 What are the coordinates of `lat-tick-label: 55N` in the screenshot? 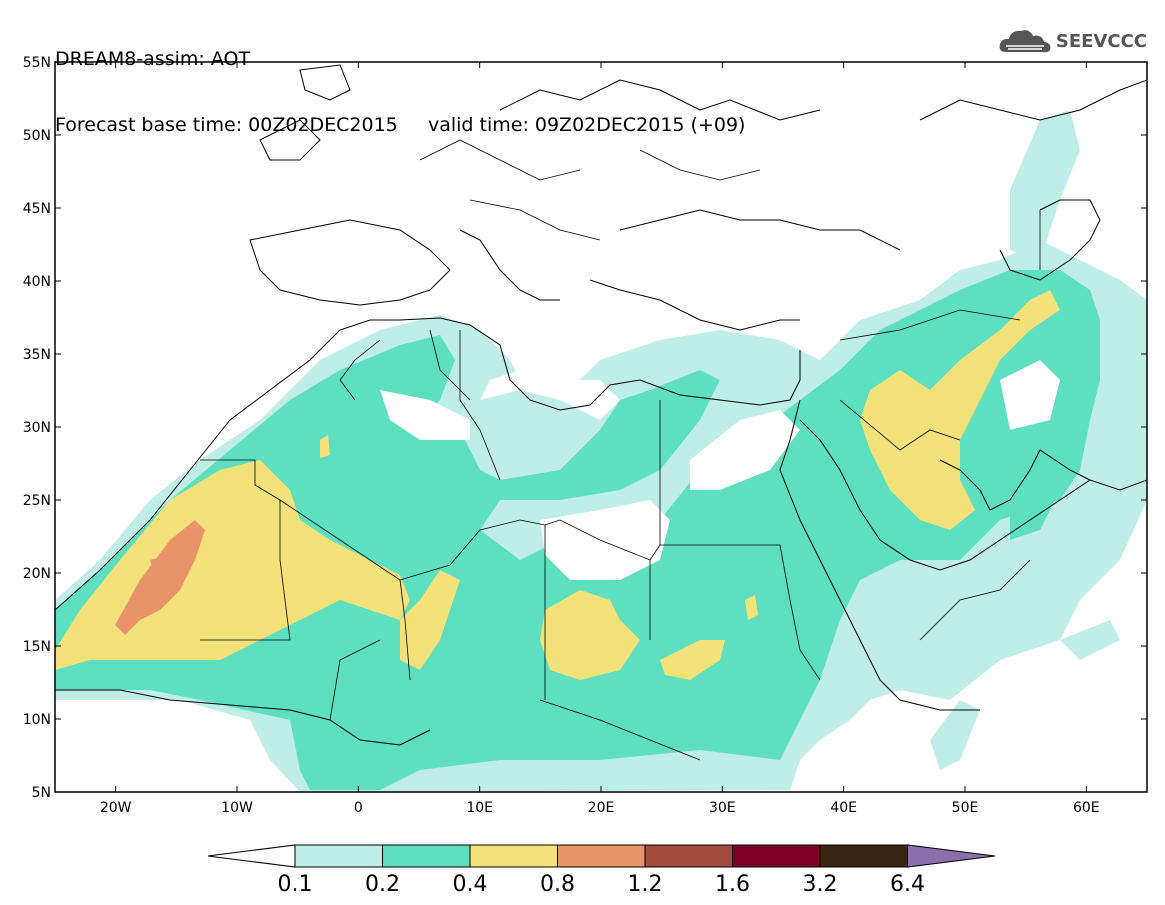 It's located at (37, 63).